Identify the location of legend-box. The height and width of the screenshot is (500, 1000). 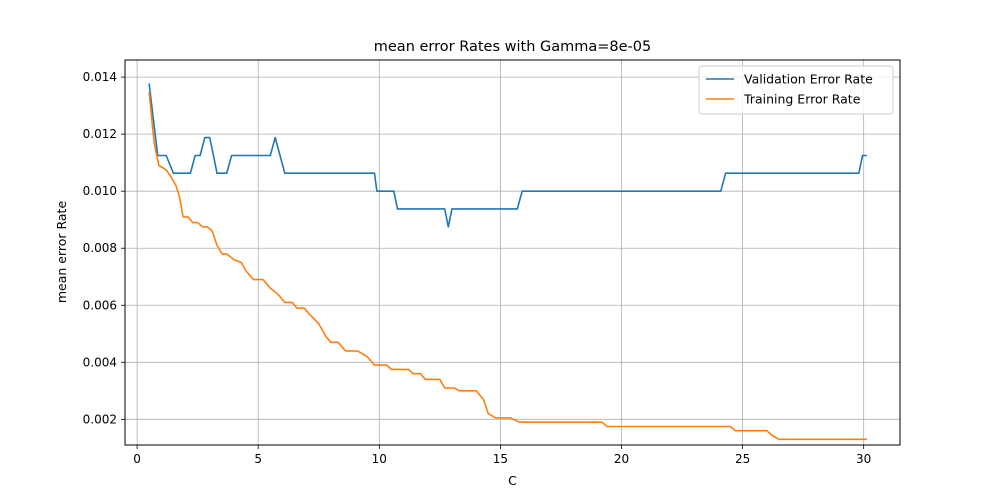
(796, 90).